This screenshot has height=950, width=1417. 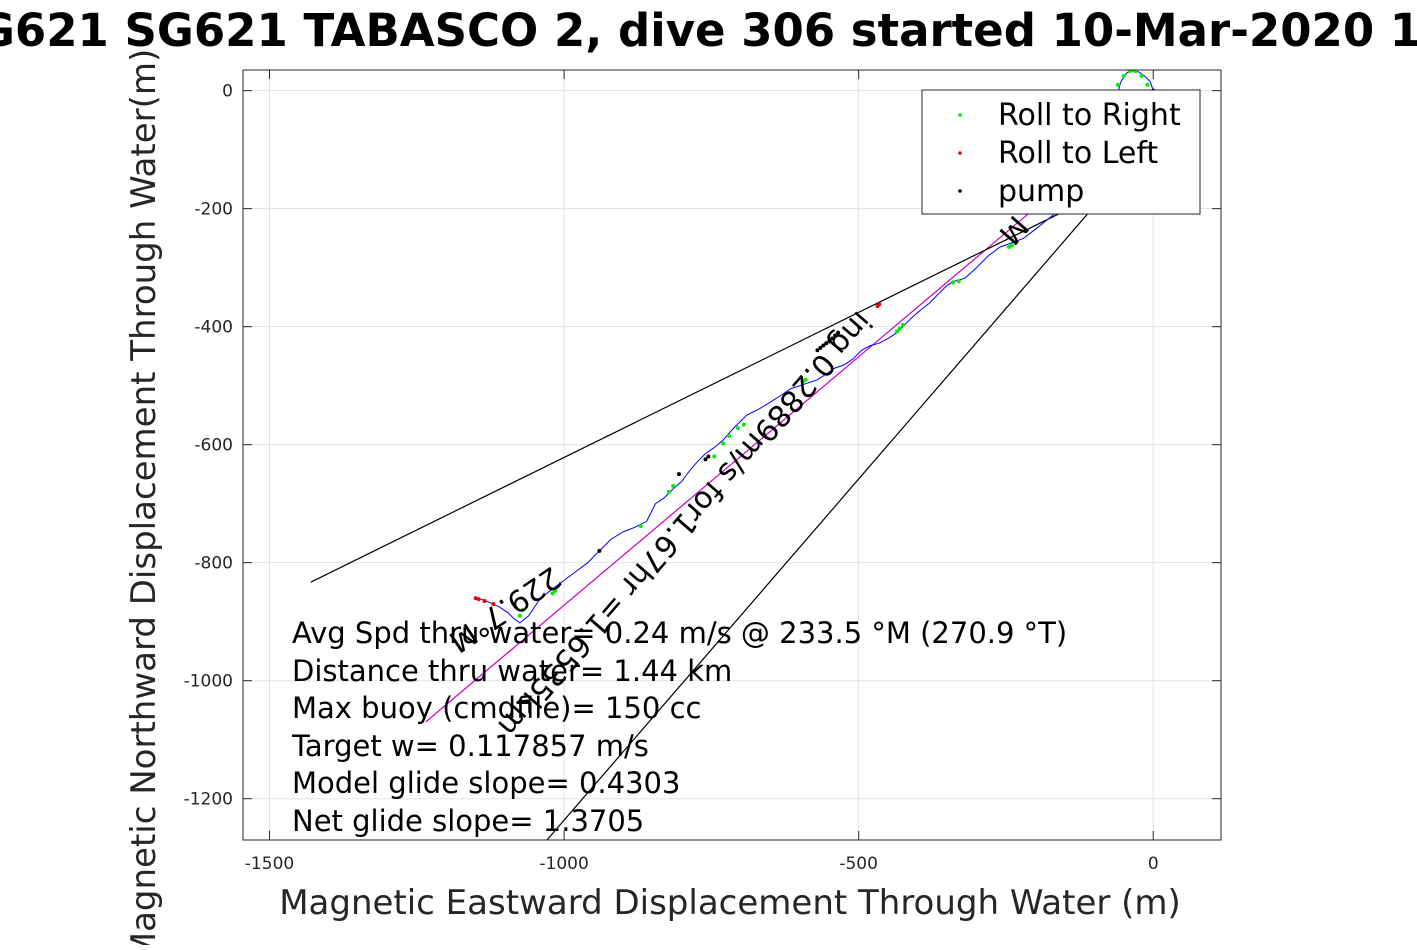 I want to click on stats-line-target-w: Target w= 0.117857 m/s, so click(x=470, y=746).